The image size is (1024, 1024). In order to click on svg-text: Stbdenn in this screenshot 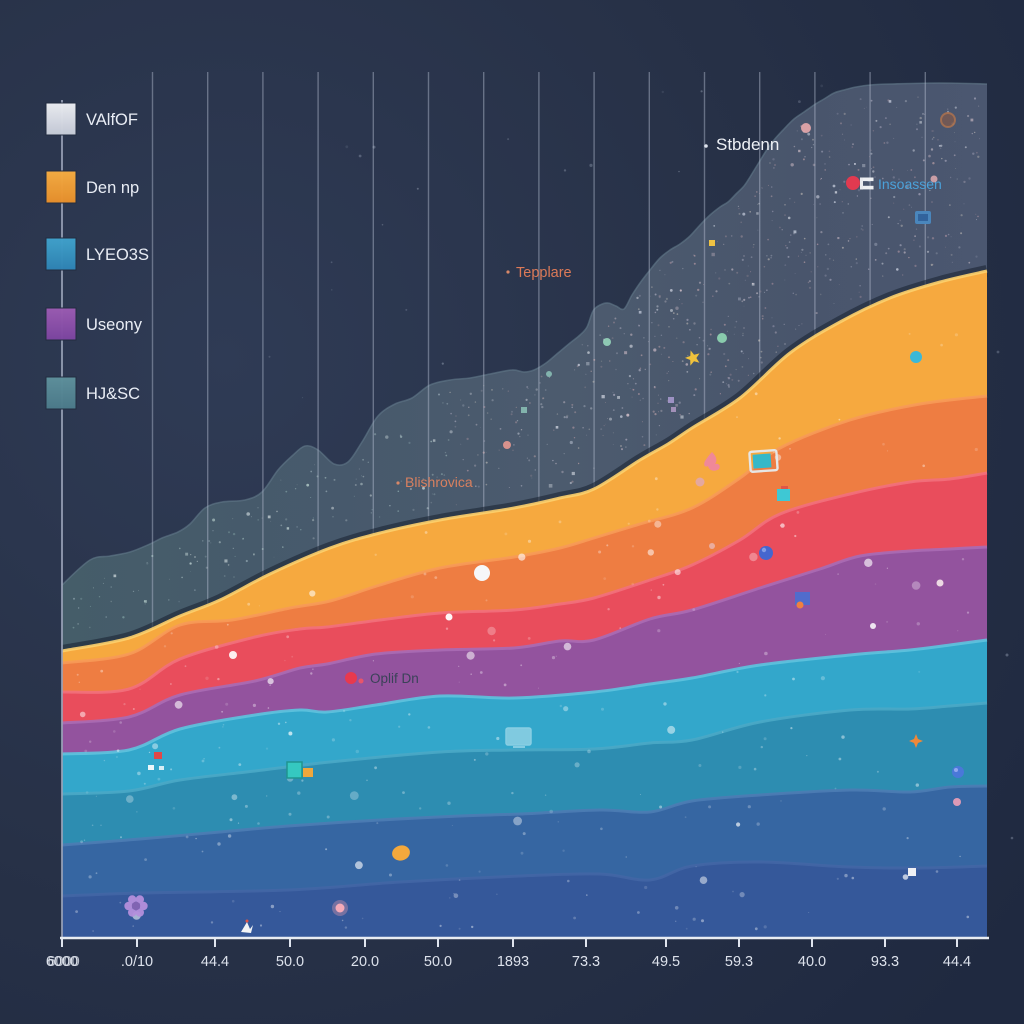, I will do `click(747, 144)`.